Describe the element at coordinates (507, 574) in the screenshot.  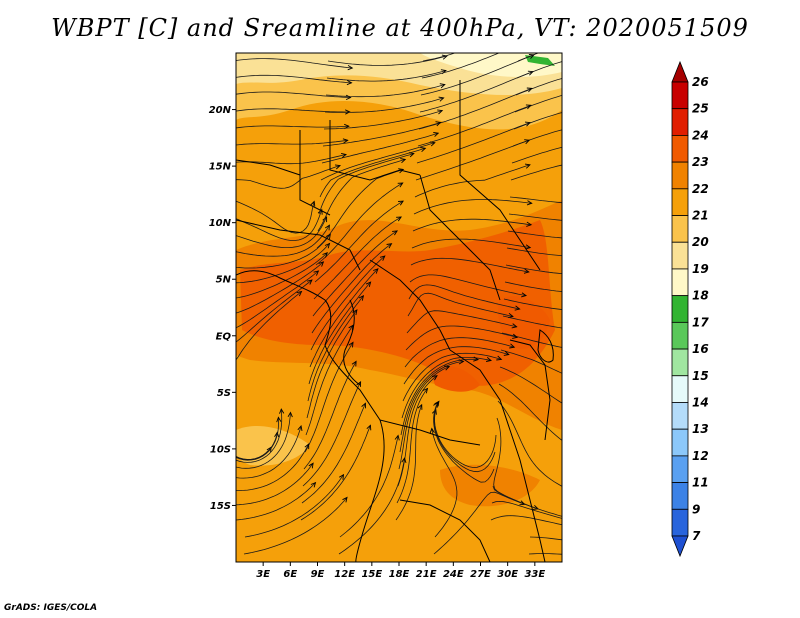
I see `lon-tick-label: 30E` at that location.